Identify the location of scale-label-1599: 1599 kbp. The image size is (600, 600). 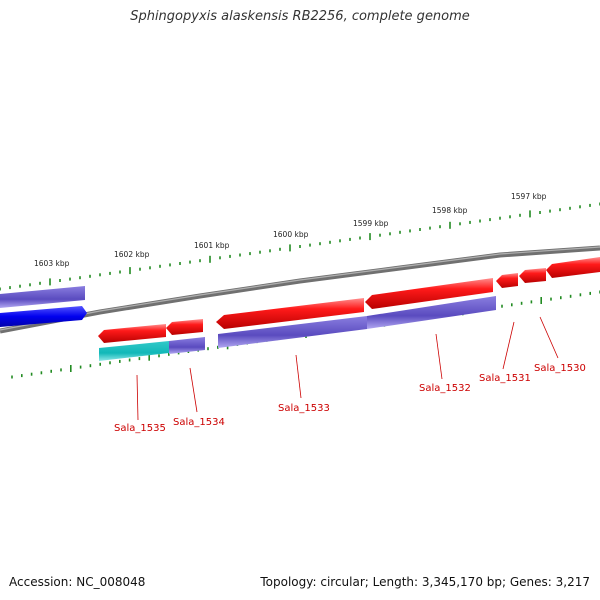
(371, 223).